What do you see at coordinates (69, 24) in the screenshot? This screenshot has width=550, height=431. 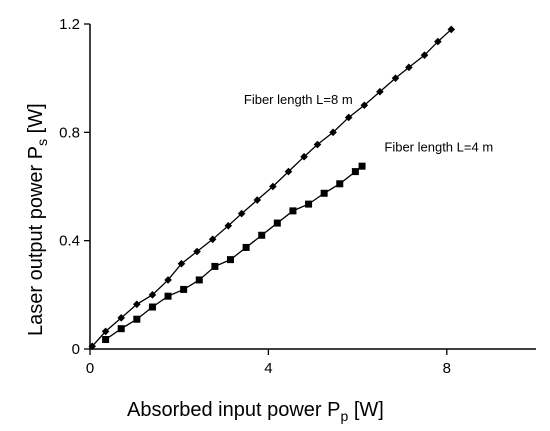 I see `y-tick-label: 1.2` at bounding box center [69, 24].